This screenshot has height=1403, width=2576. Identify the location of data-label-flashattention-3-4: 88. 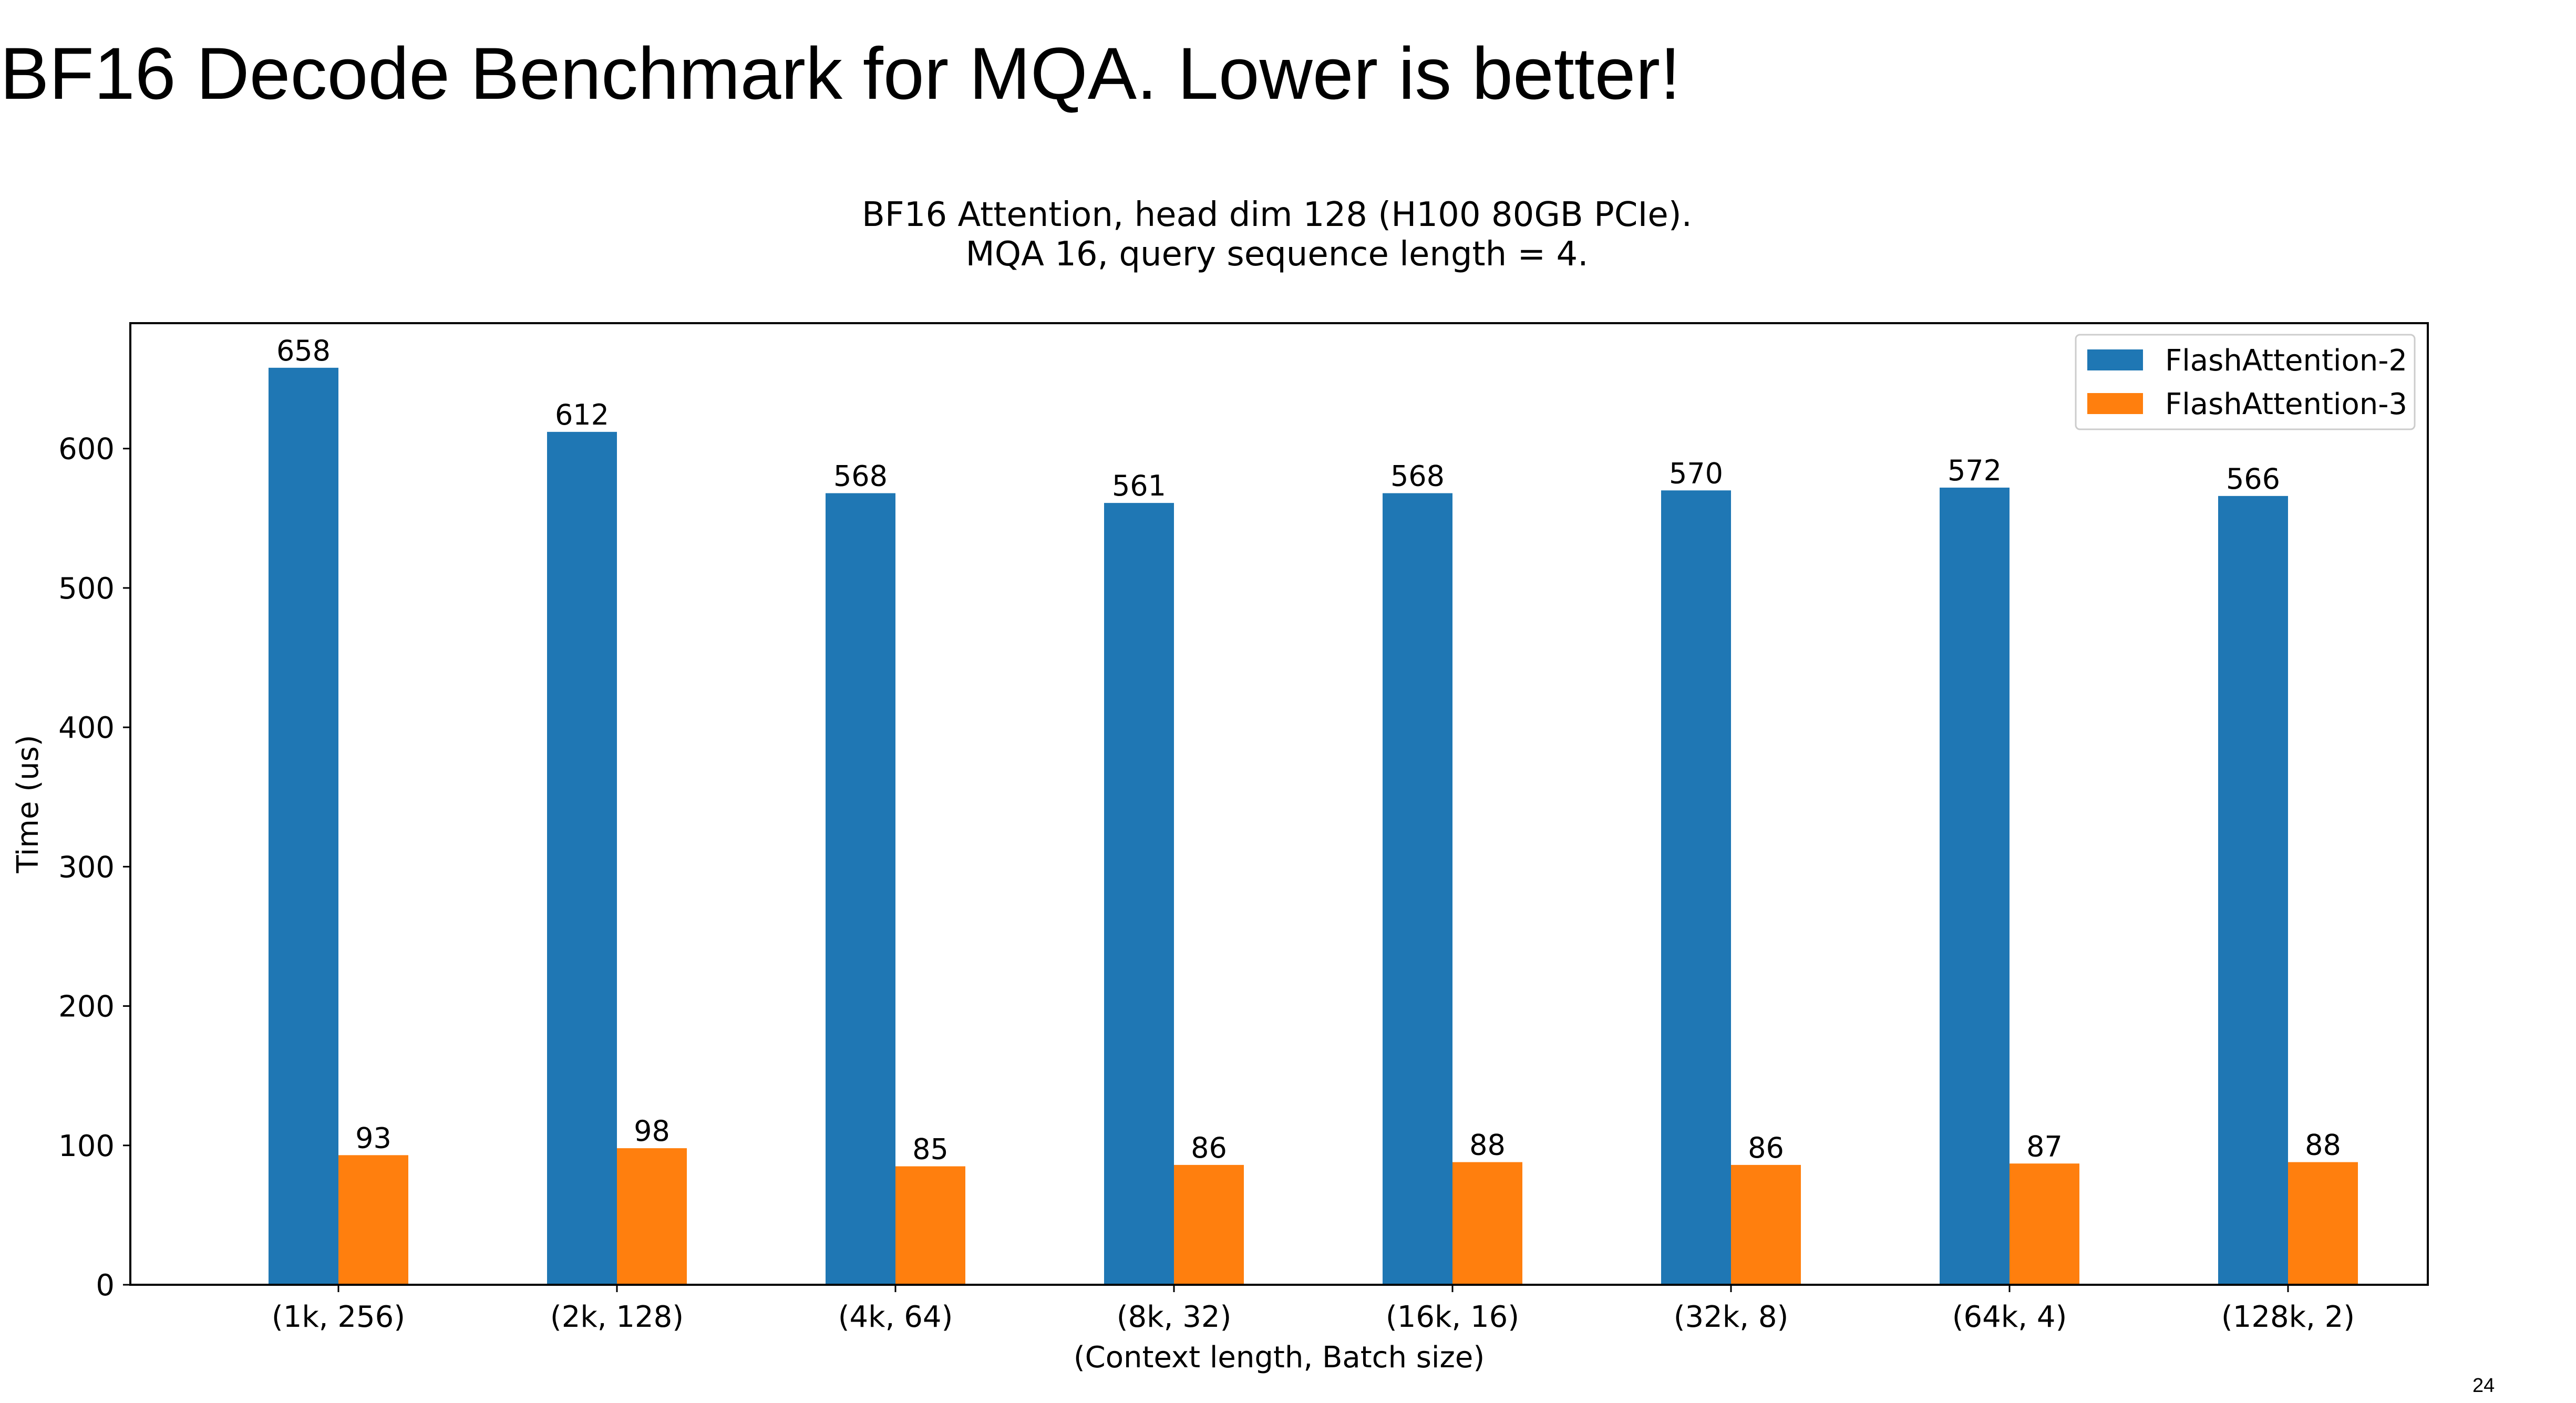
(1487, 1145).